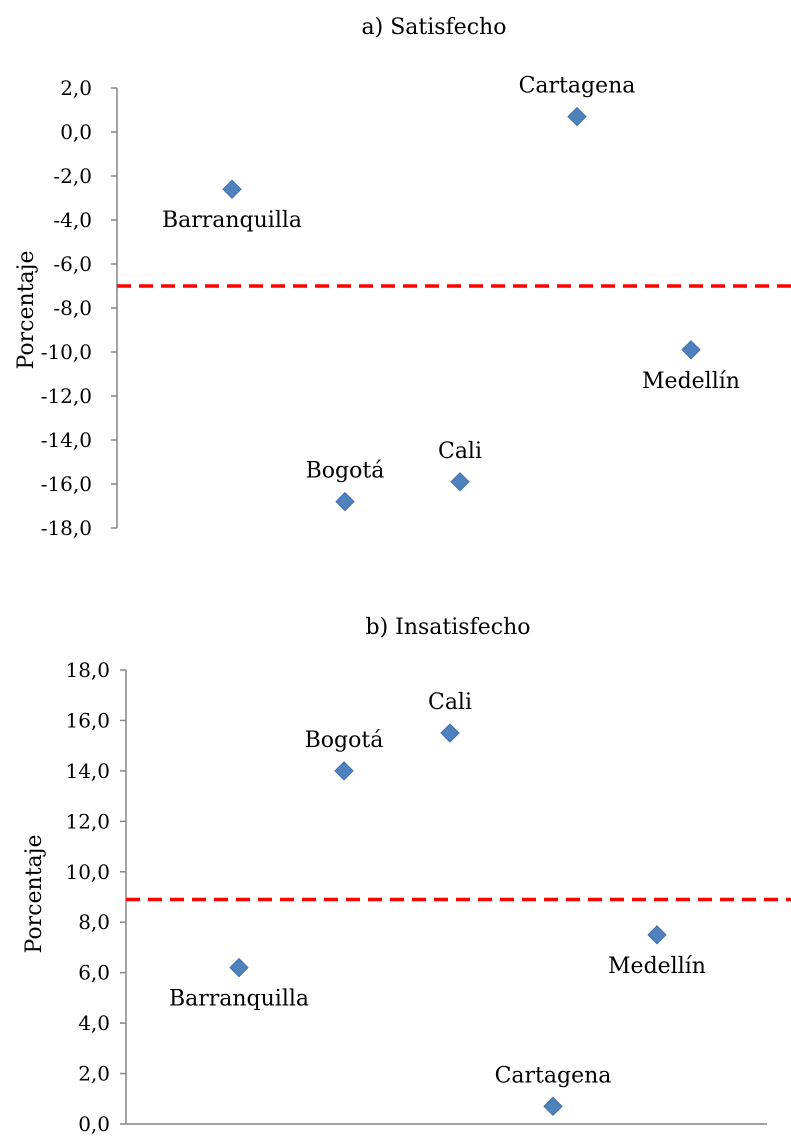 This screenshot has width=791, height=1136. Describe the element at coordinates (87, 897) in the screenshot. I see `y-axis-tick-labels: 18,0 16,0 14,0 12,0 10,0 8,0 6,0 4,0 2,0 0,0` at that location.